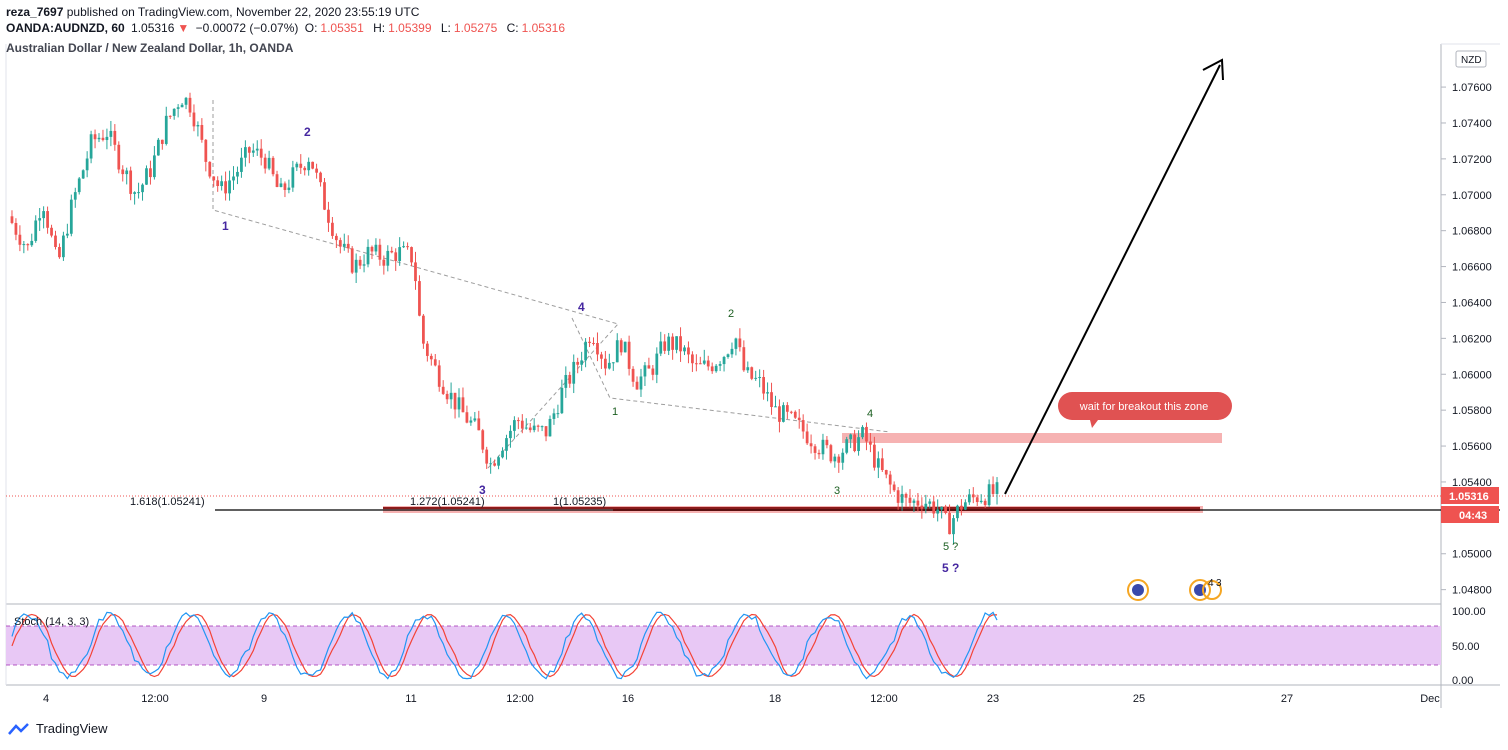 The height and width of the screenshot is (750, 1508). Describe the element at coordinates (741, 699) in the screenshot. I see `time-axis: 4 12:00 9 11 12:00 16 18 12:00 23 25 27 Dec` at that location.